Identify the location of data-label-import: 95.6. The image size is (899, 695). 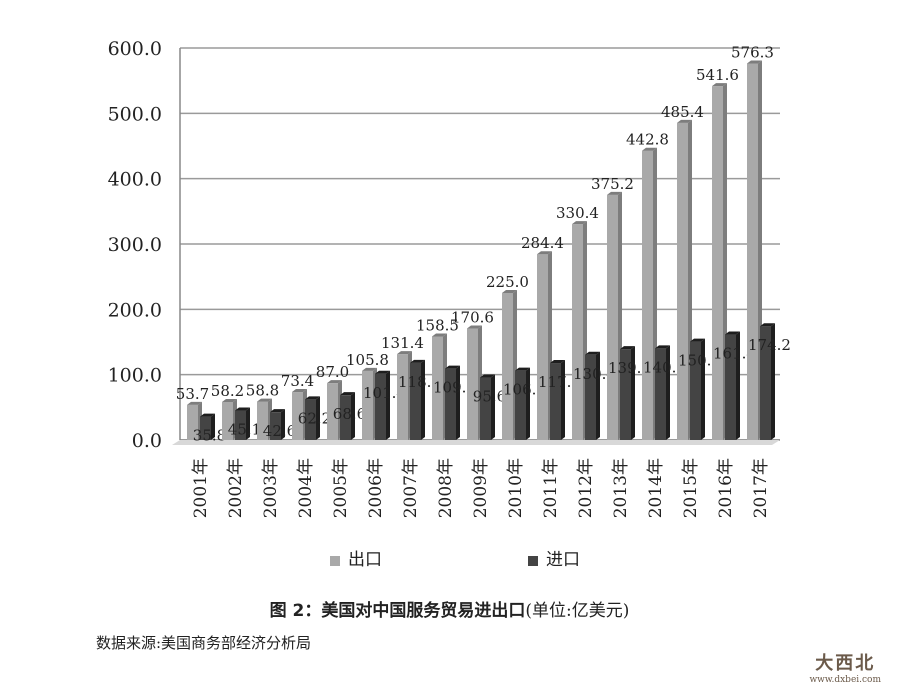
(489, 397).